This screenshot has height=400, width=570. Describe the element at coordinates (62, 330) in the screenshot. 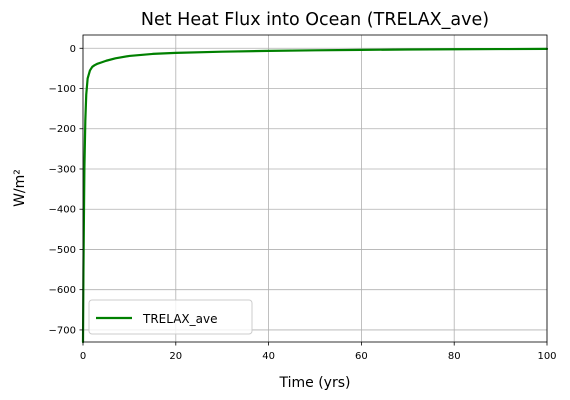

I see `y-tick-label: −700` at that location.